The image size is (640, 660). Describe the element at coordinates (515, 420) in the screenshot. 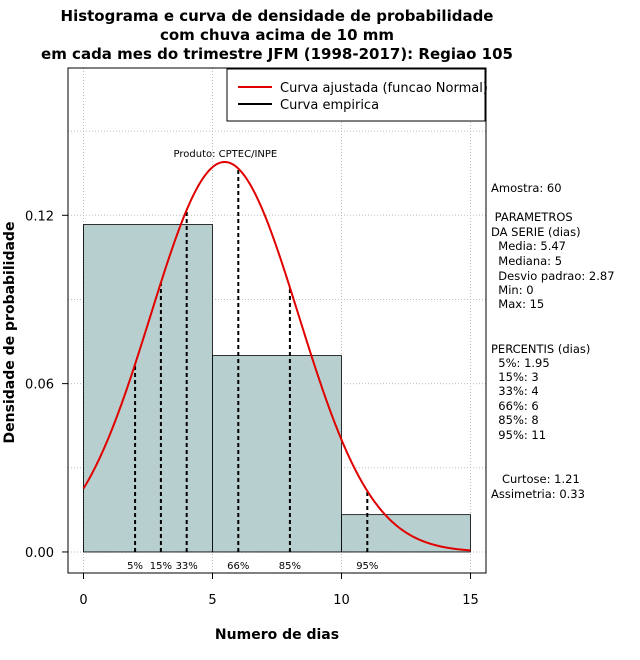

I see `stat-line: 85%: 8` at that location.